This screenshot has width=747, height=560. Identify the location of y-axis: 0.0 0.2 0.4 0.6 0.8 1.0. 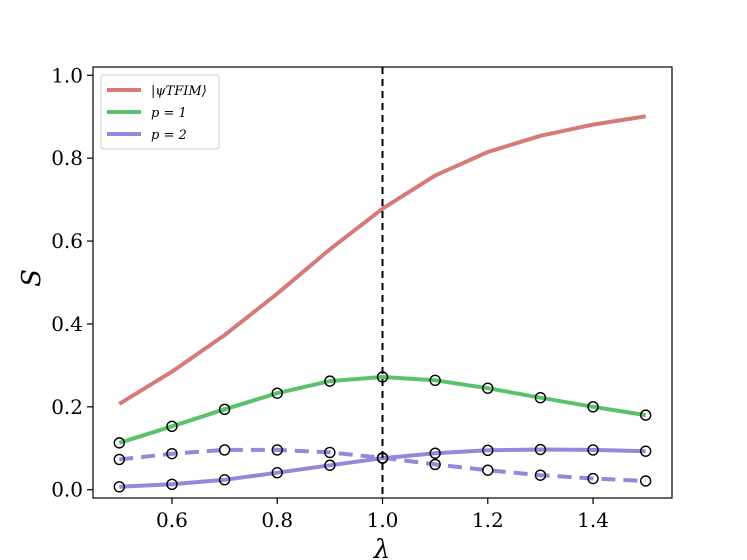
(72, 282).